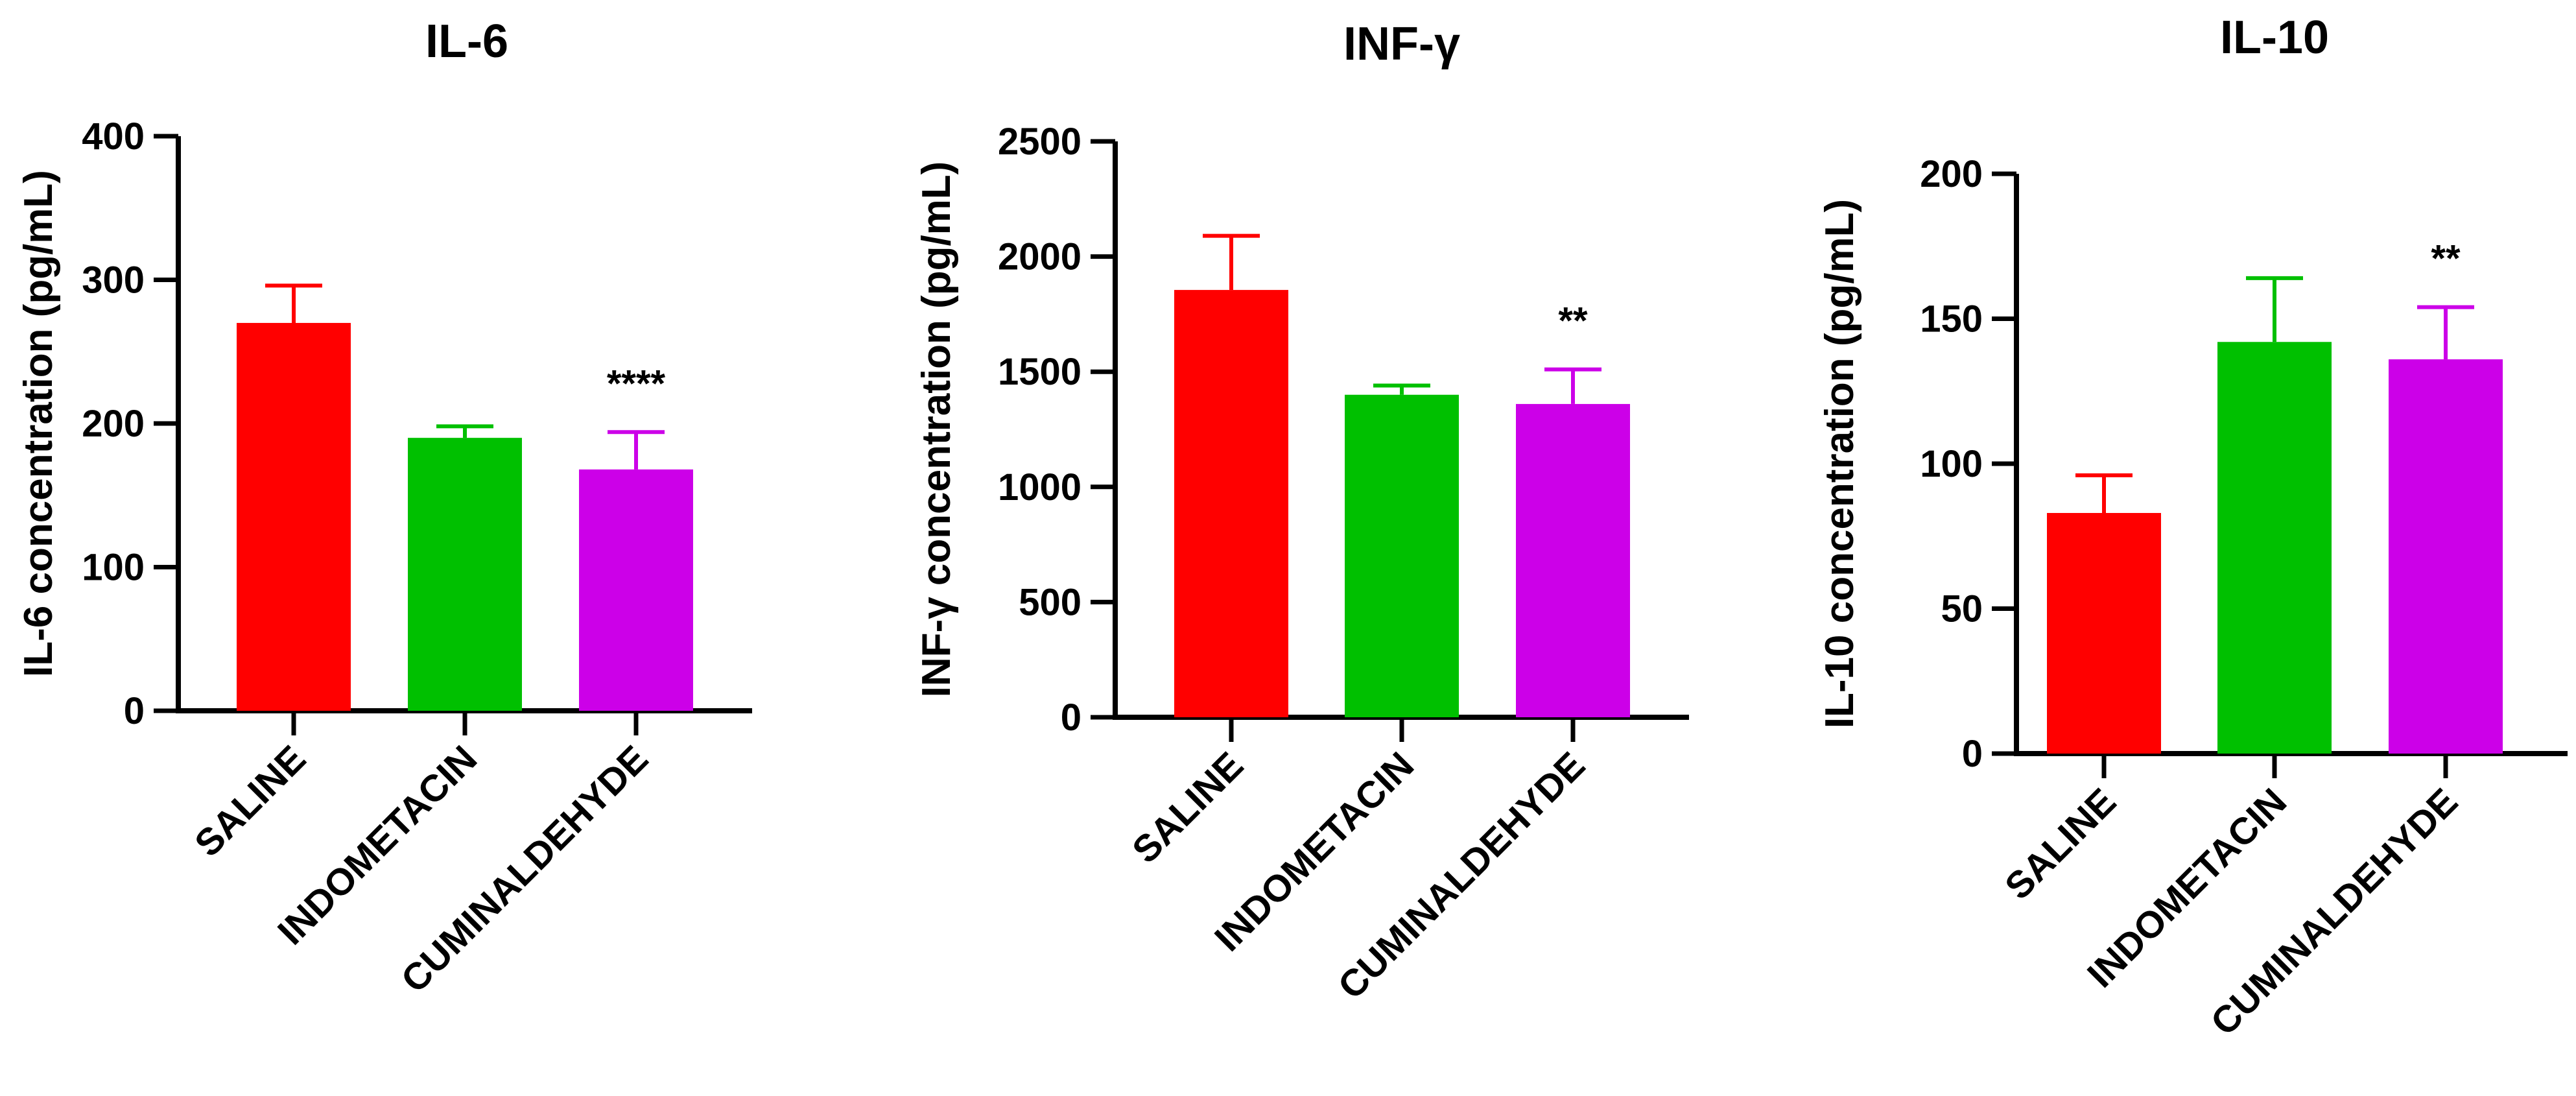 The image size is (2576, 1096). I want to click on y-tick-label: 2500, so click(1039, 142).